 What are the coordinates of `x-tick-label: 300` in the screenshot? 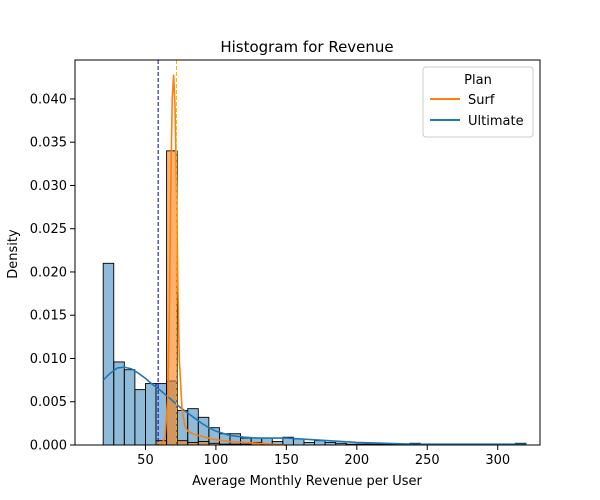 It's located at (497, 460).